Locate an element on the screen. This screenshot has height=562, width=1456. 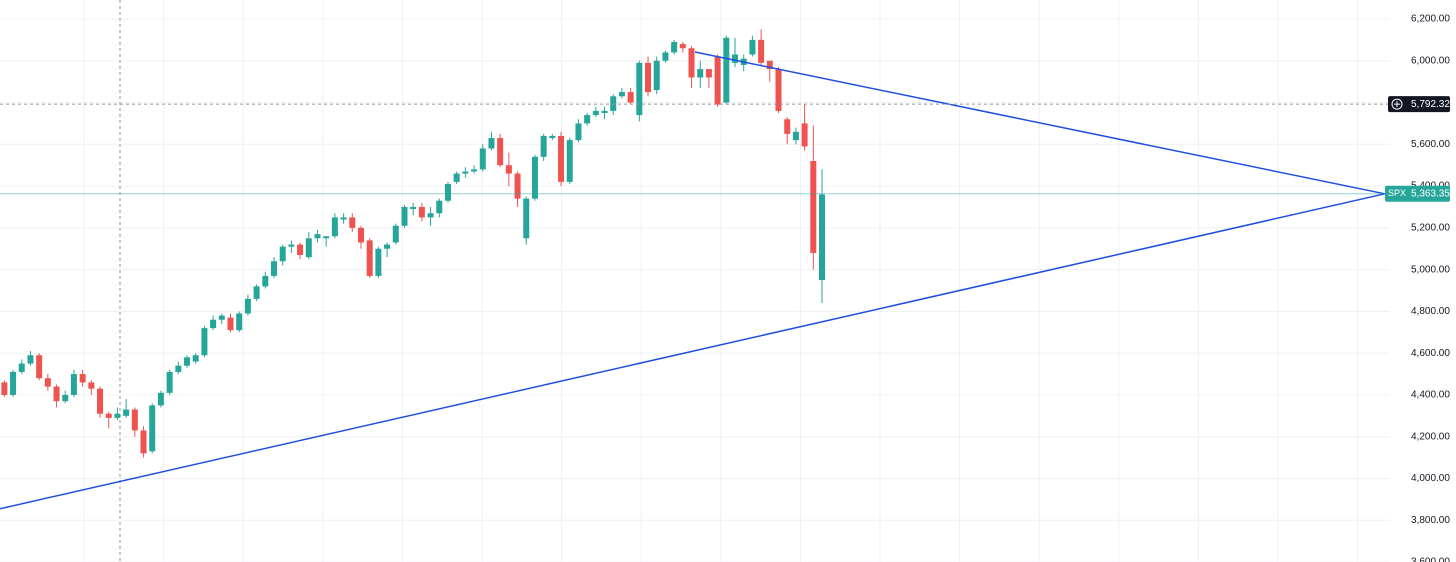
crosshair-label: 5,792.32 is located at coordinates (1430, 104).